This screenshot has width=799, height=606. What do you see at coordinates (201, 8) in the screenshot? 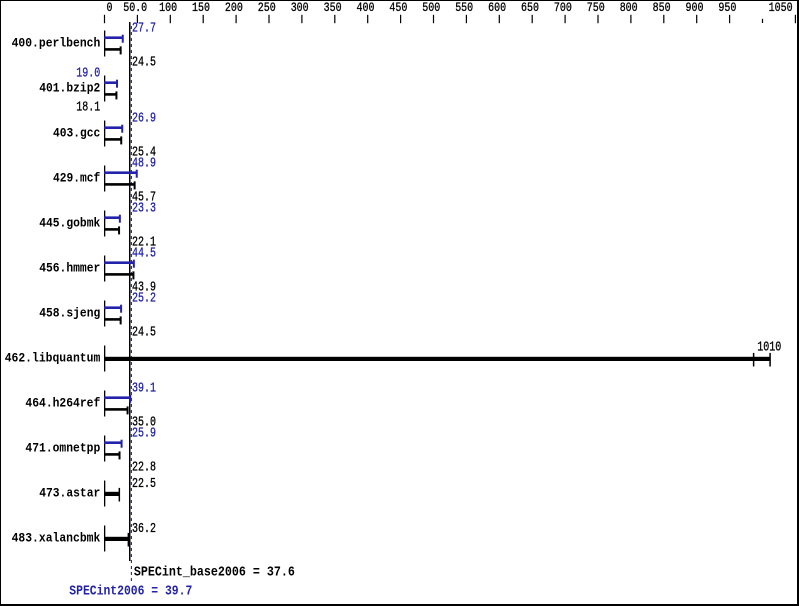
I see `svg-text: 150` at bounding box center [201, 8].